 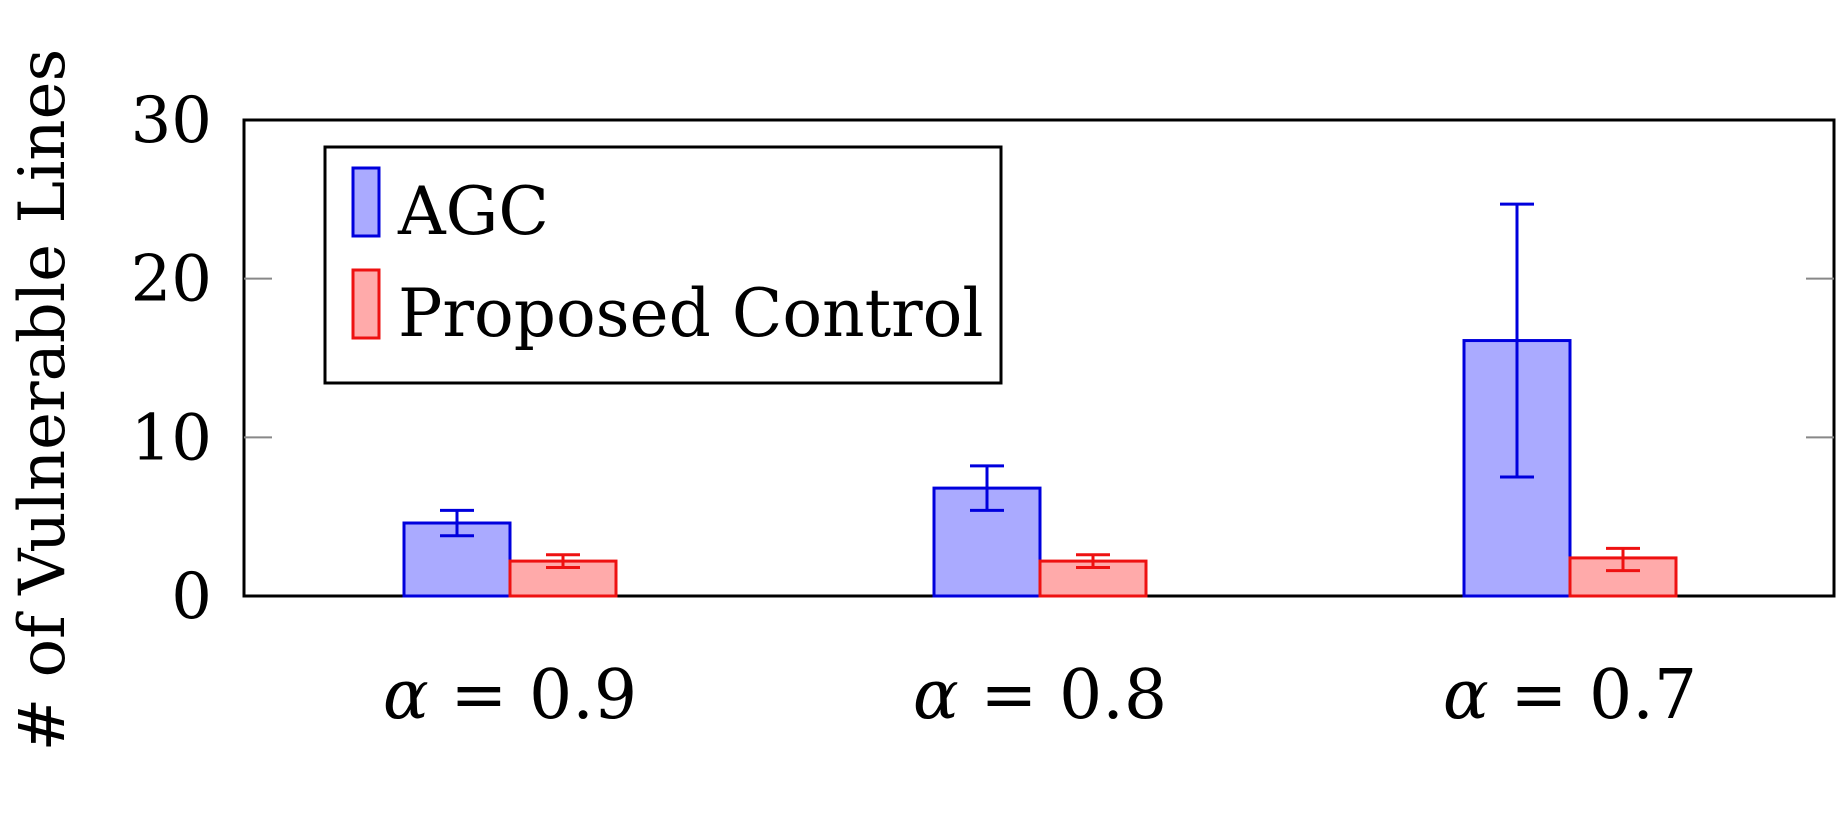 What do you see at coordinates (191, 597) in the screenshot?
I see `y-tick-label: 0` at bounding box center [191, 597].